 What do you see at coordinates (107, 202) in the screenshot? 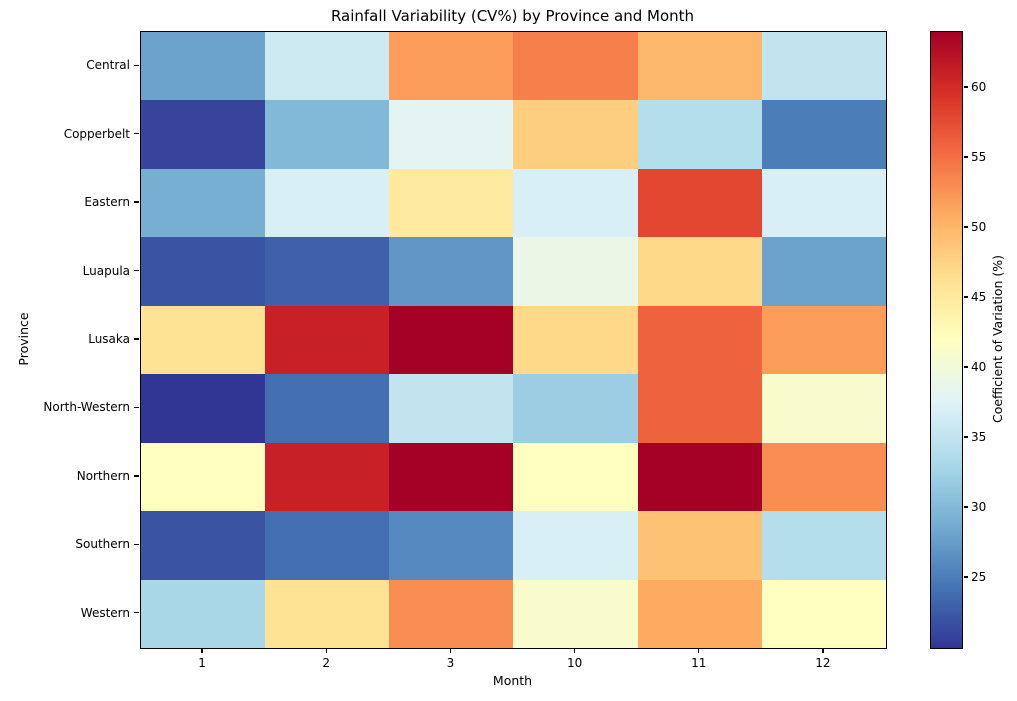
I see `y-tick-label: Eastern` at bounding box center [107, 202].